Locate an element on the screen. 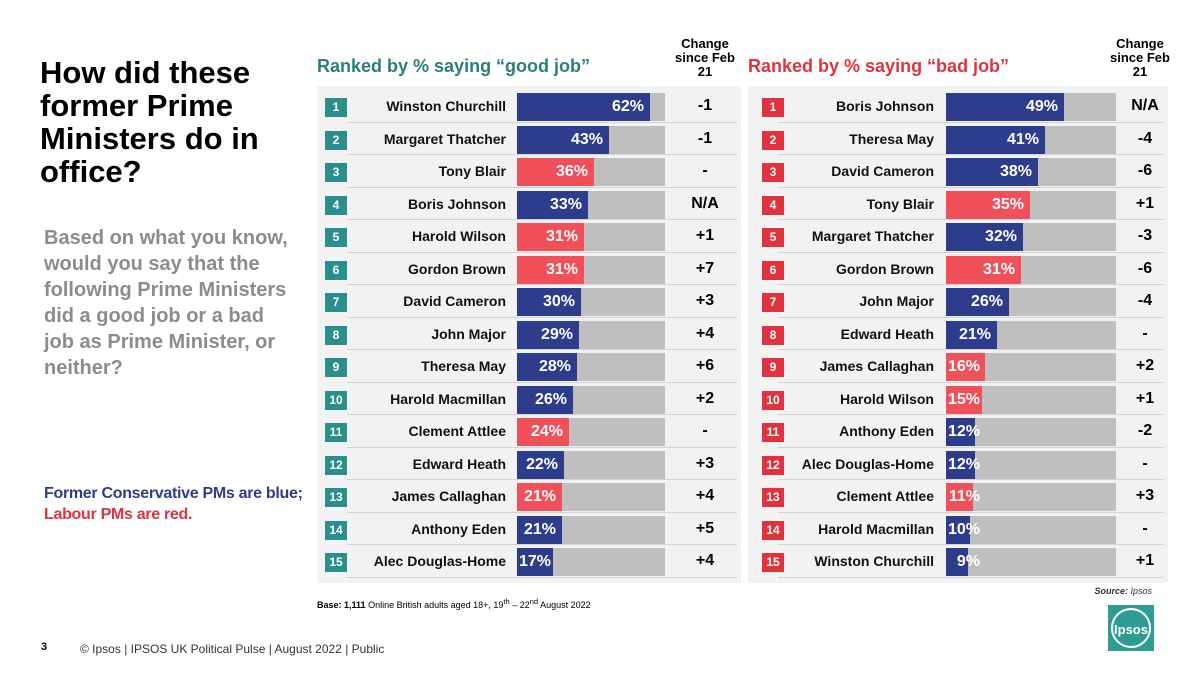 The height and width of the screenshot is (675, 1200). rank-badge: 14 is located at coordinates (773, 530).